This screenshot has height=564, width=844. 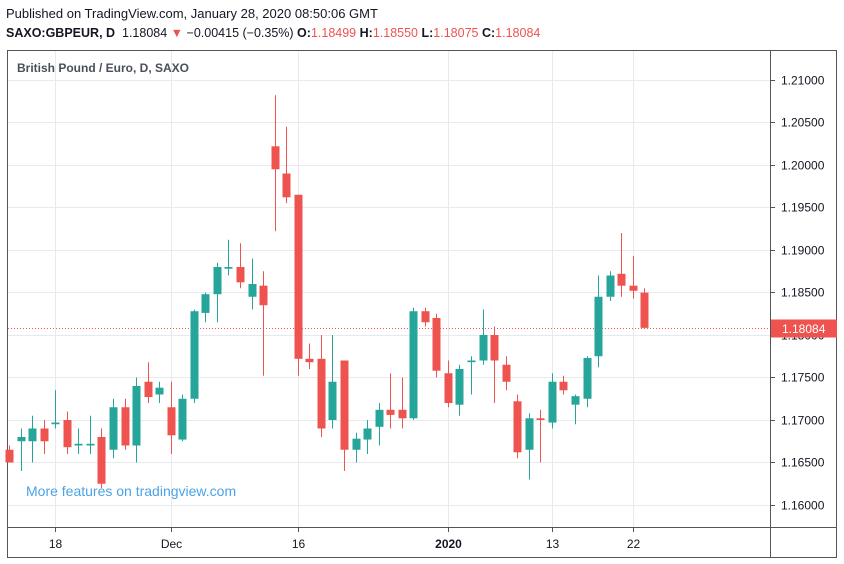 What do you see at coordinates (518, 33) in the screenshot?
I see `close-value: 1.18084` at bounding box center [518, 33].